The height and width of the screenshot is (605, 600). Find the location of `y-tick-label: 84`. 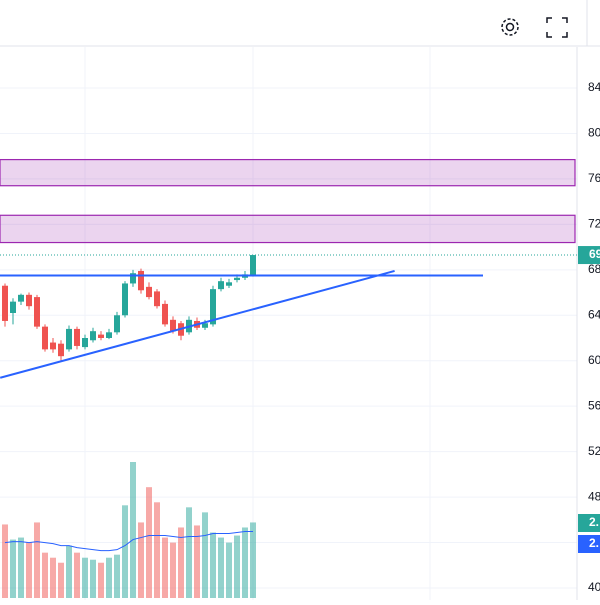

y-tick-label: 84 is located at coordinates (594, 87).